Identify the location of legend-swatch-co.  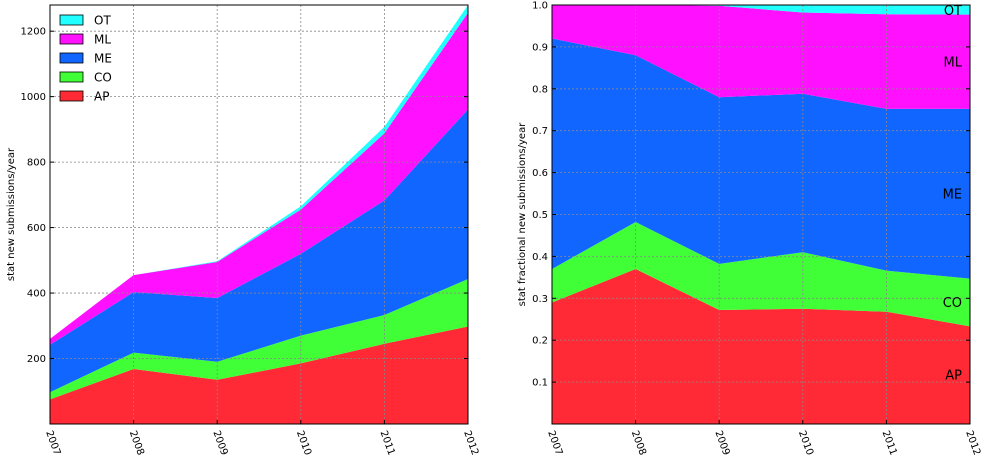
(71, 77).